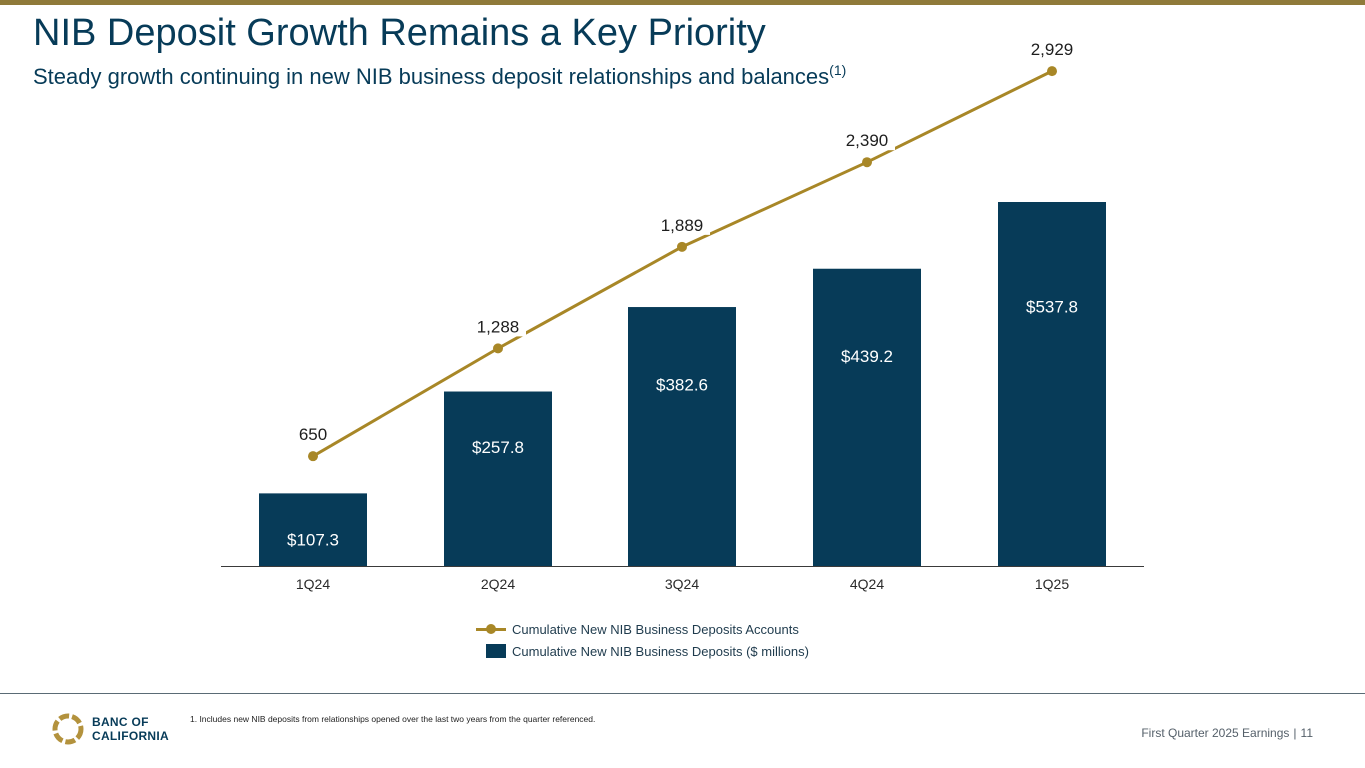 The width and height of the screenshot is (1365, 768). I want to click on line-value-label: 650, so click(313, 434).